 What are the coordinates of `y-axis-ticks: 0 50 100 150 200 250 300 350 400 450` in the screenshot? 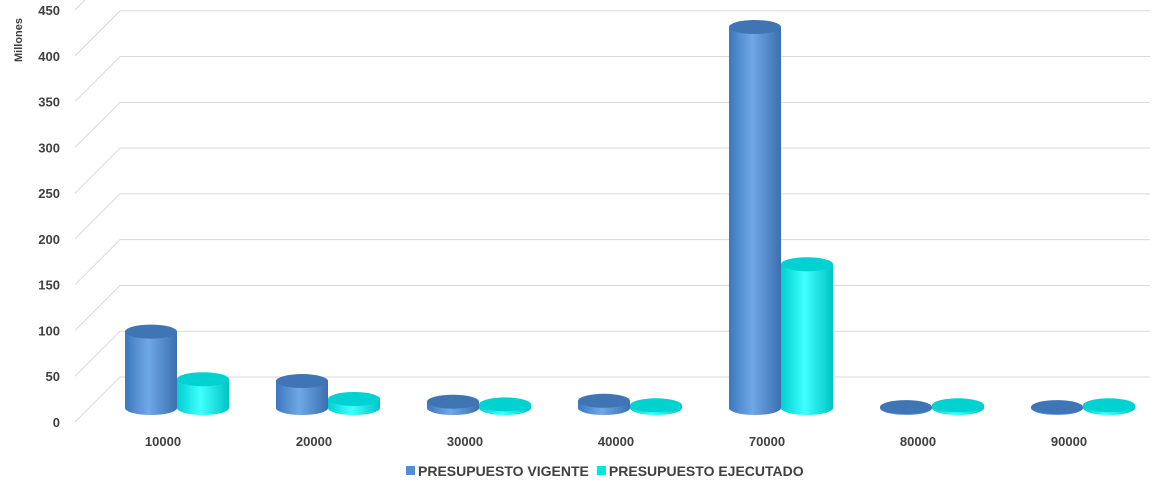 It's located at (49, 216).